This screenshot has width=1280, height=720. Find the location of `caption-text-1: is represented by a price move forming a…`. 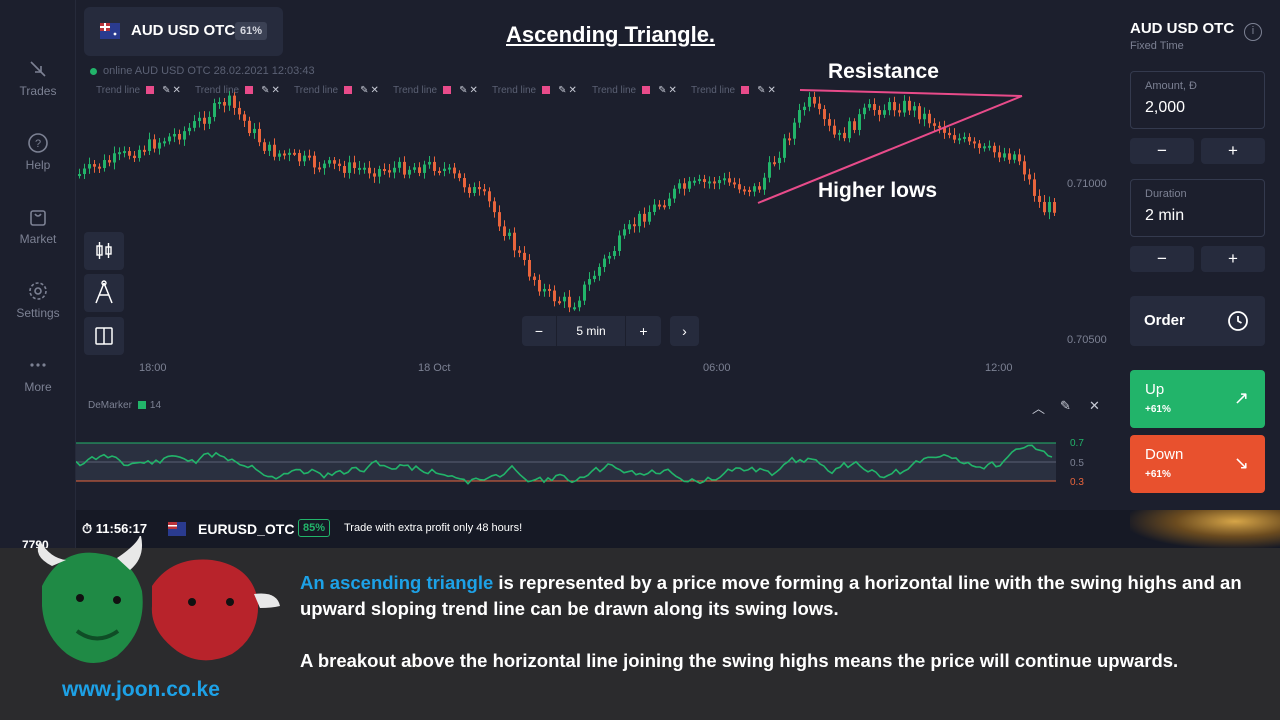

caption-text-1: is represented by a price move forming a… is located at coordinates (771, 595).